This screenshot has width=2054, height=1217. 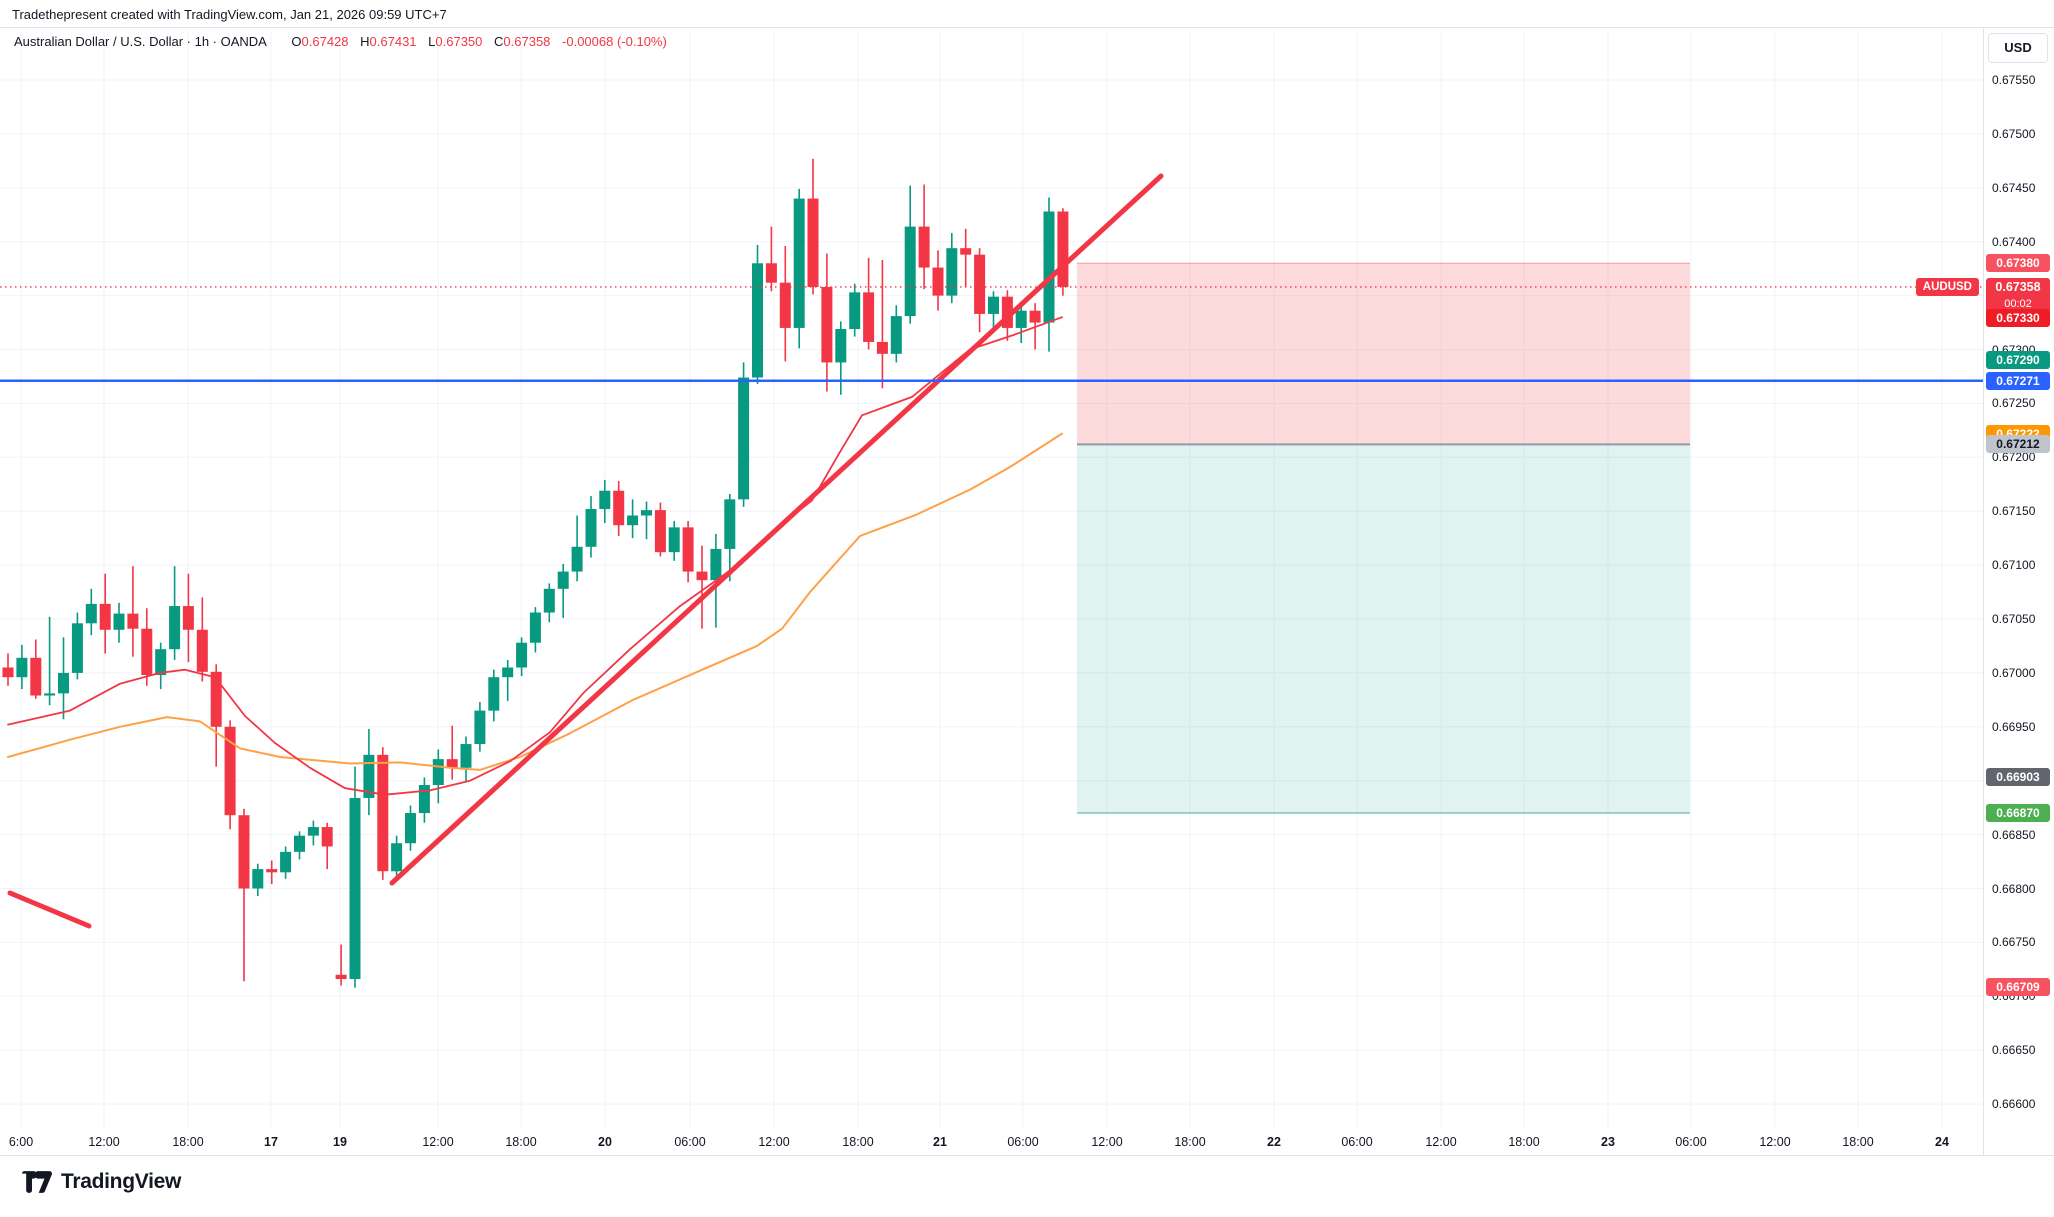 What do you see at coordinates (2014, 619) in the screenshot?
I see `price-tick-label: 0.67050` at bounding box center [2014, 619].